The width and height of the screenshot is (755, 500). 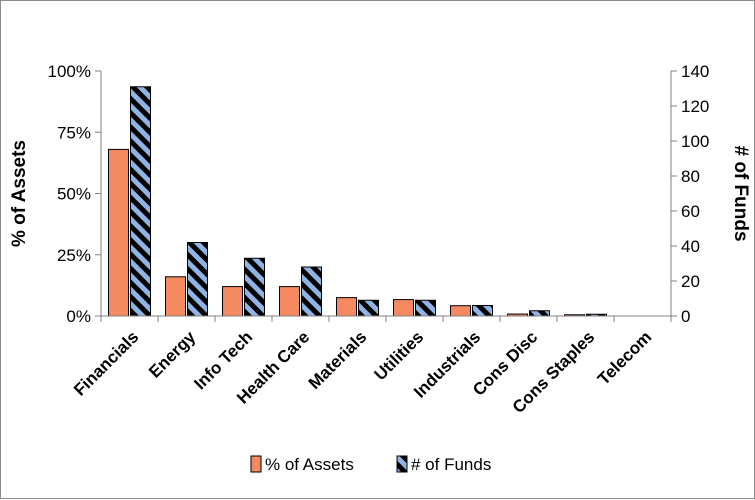 What do you see at coordinates (78, 316) in the screenshot?
I see `left-tick-label: 0%` at bounding box center [78, 316].